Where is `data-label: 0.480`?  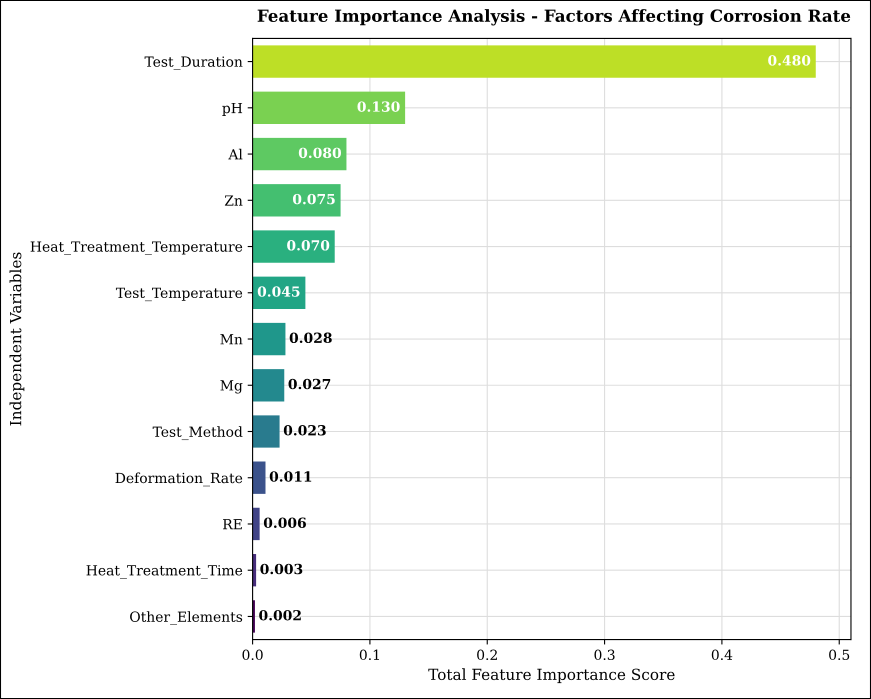 data-label: 0.480 is located at coordinates (789, 60).